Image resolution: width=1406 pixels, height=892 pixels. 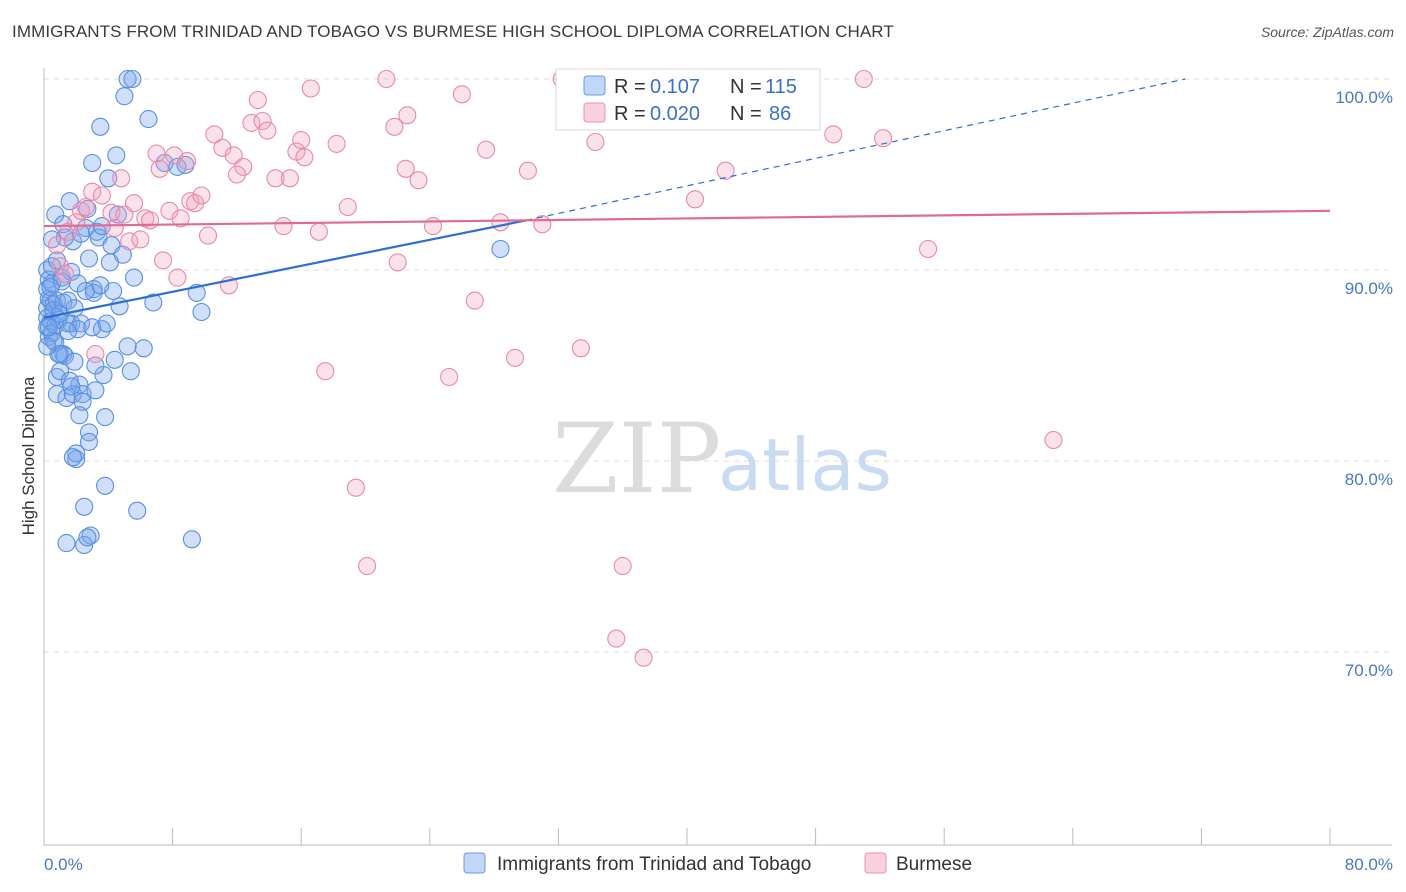 What do you see at coordinates (63, 864) in the screenshot?
I see `x-tick-label-0: 0.0%` at bounding box center [63, 864].